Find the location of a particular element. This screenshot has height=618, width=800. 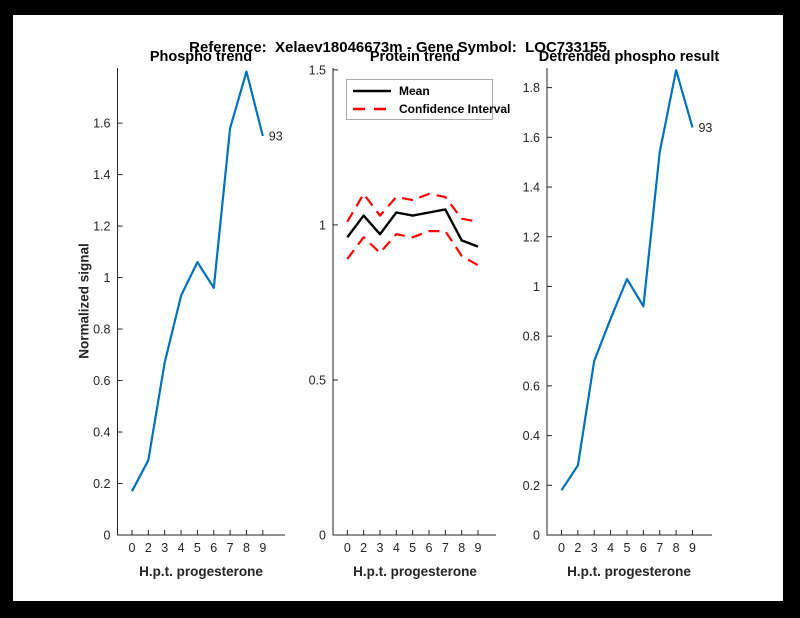

detrended-phospho-xlabel: H.p.t. progesterone is located at coordinates (629, 571).